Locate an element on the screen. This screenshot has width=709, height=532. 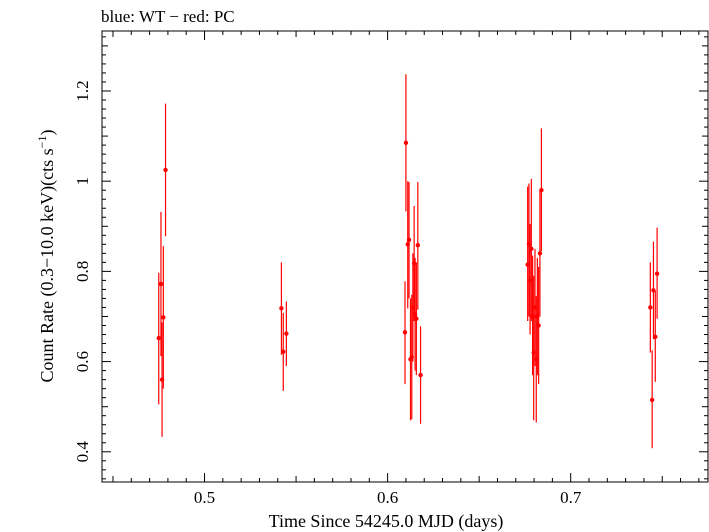
y-axis-title-close: ) is located at coordinates (47, 133).